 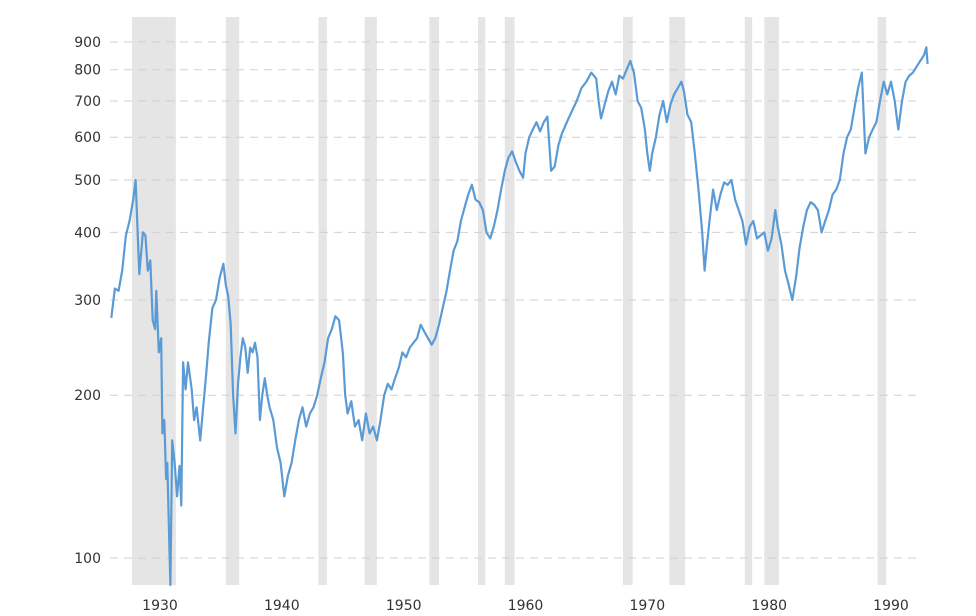 I want to click on y-tick-label: 800, so click(x=87, y=71).